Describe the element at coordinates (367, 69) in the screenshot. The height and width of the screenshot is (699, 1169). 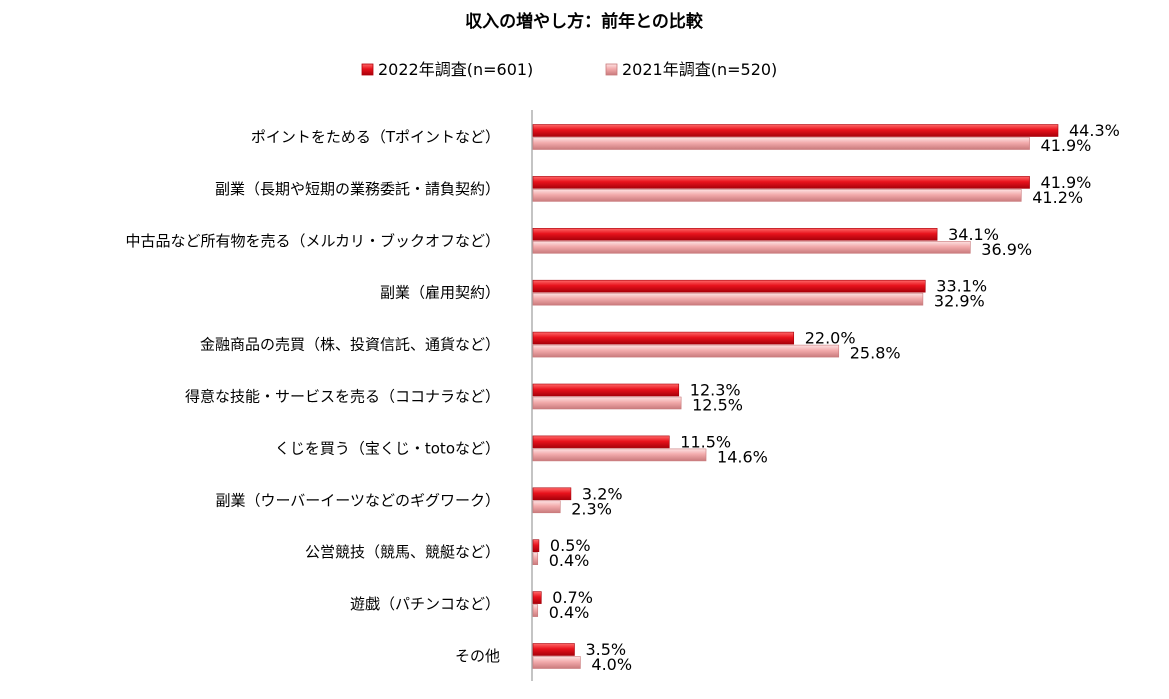
I see `legend-swatch-2022` at that location.